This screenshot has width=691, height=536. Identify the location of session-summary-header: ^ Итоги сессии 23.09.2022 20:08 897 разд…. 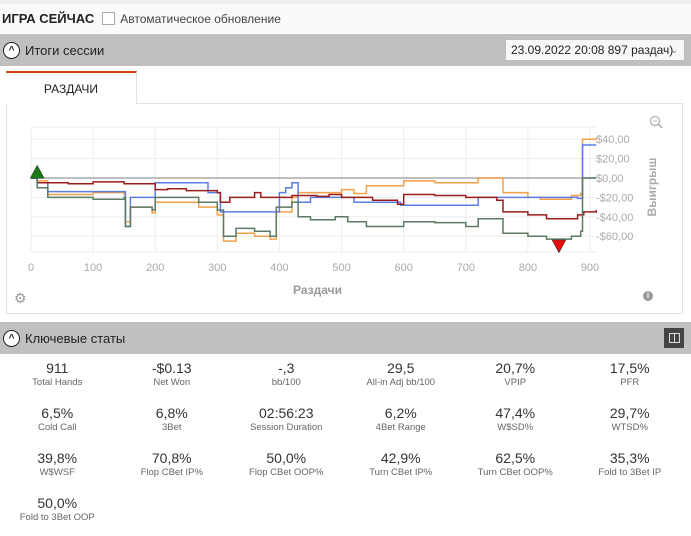
(345, 50).